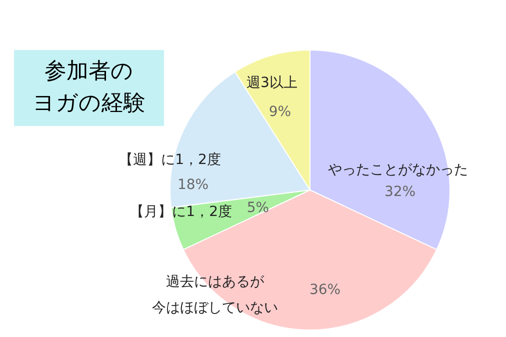 This screenshot has width=506, height=337. I want to click on slice-label: 【月】に1，2度, so click(181, 212).